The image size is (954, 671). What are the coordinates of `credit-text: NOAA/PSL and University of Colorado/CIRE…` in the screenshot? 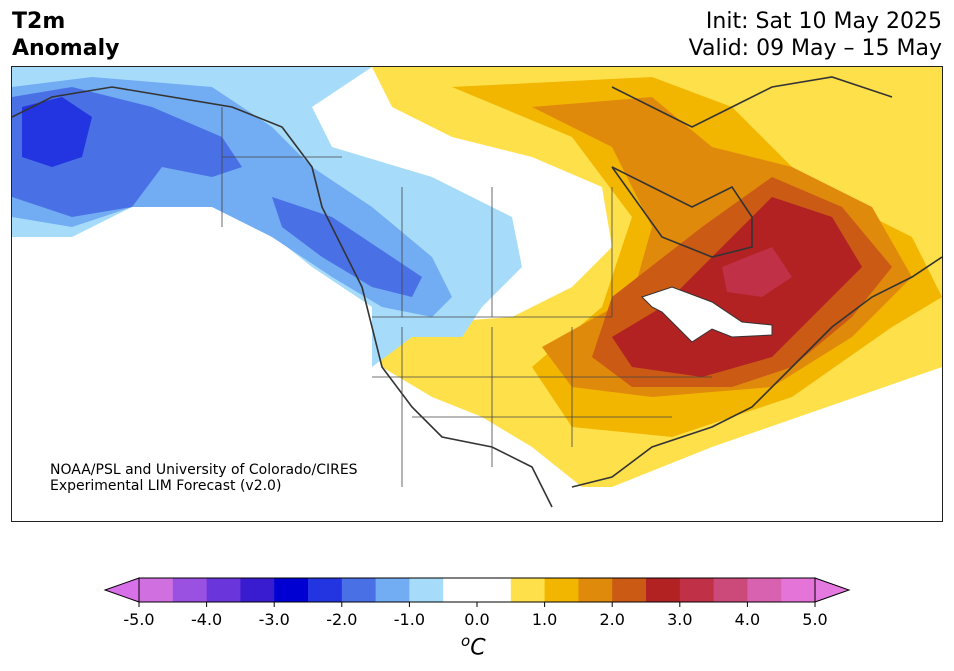 It's located at (204, 478).